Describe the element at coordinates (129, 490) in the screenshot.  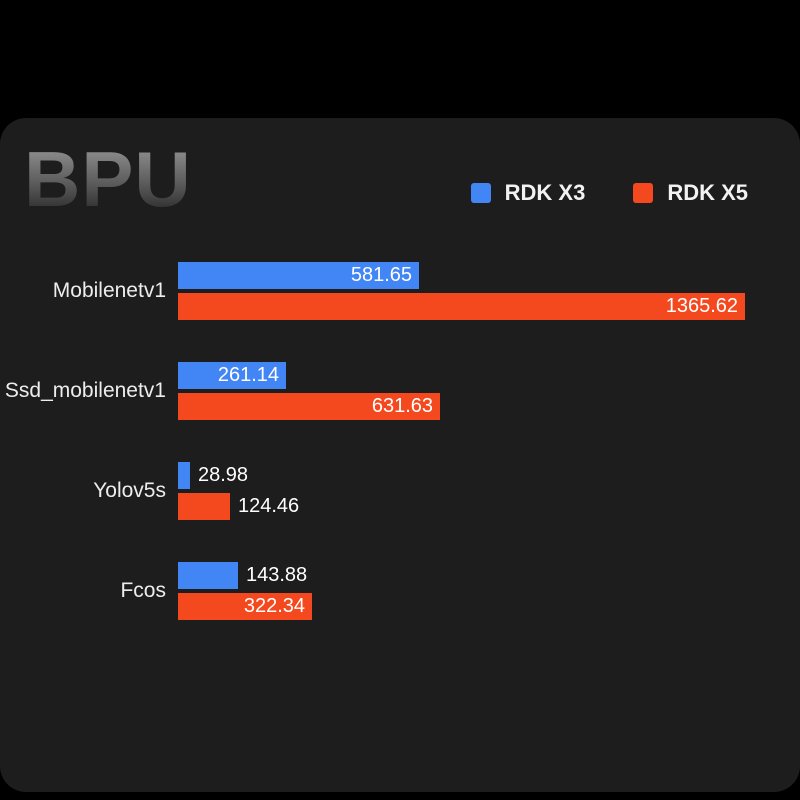
I see `category-label: Yolov5s` at that location.